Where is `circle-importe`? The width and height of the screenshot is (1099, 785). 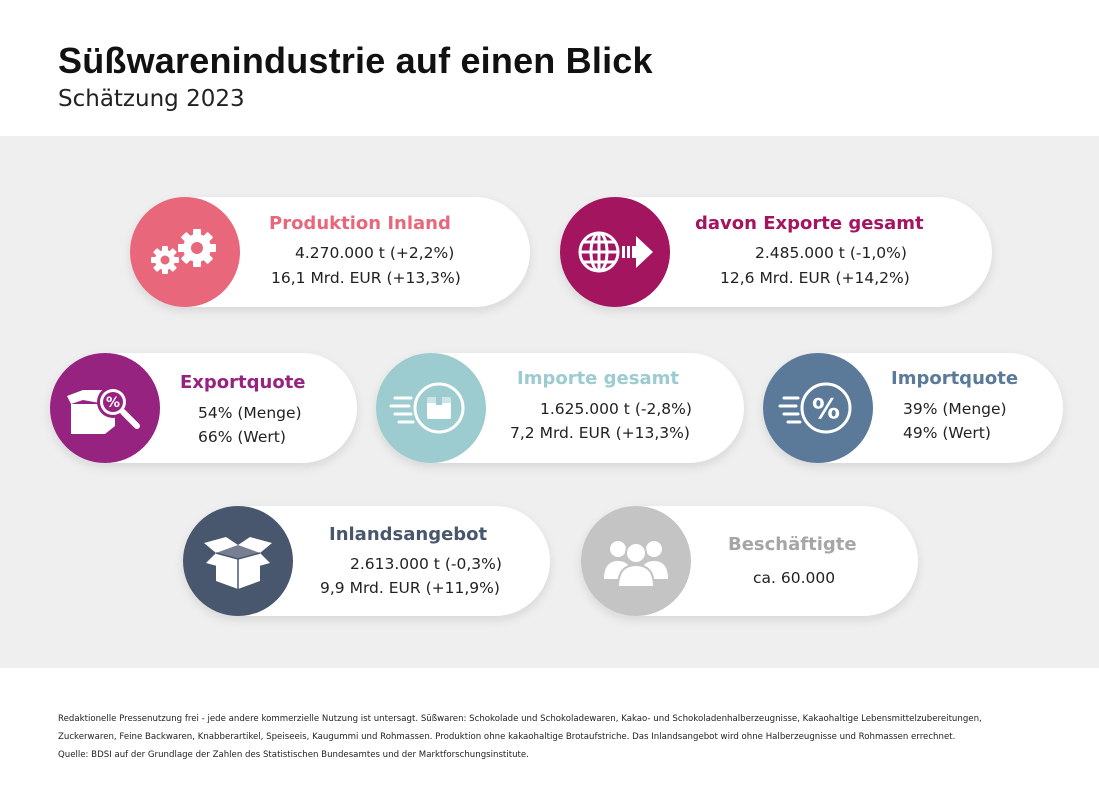
circle-importe is located at coordinates (431, 408).